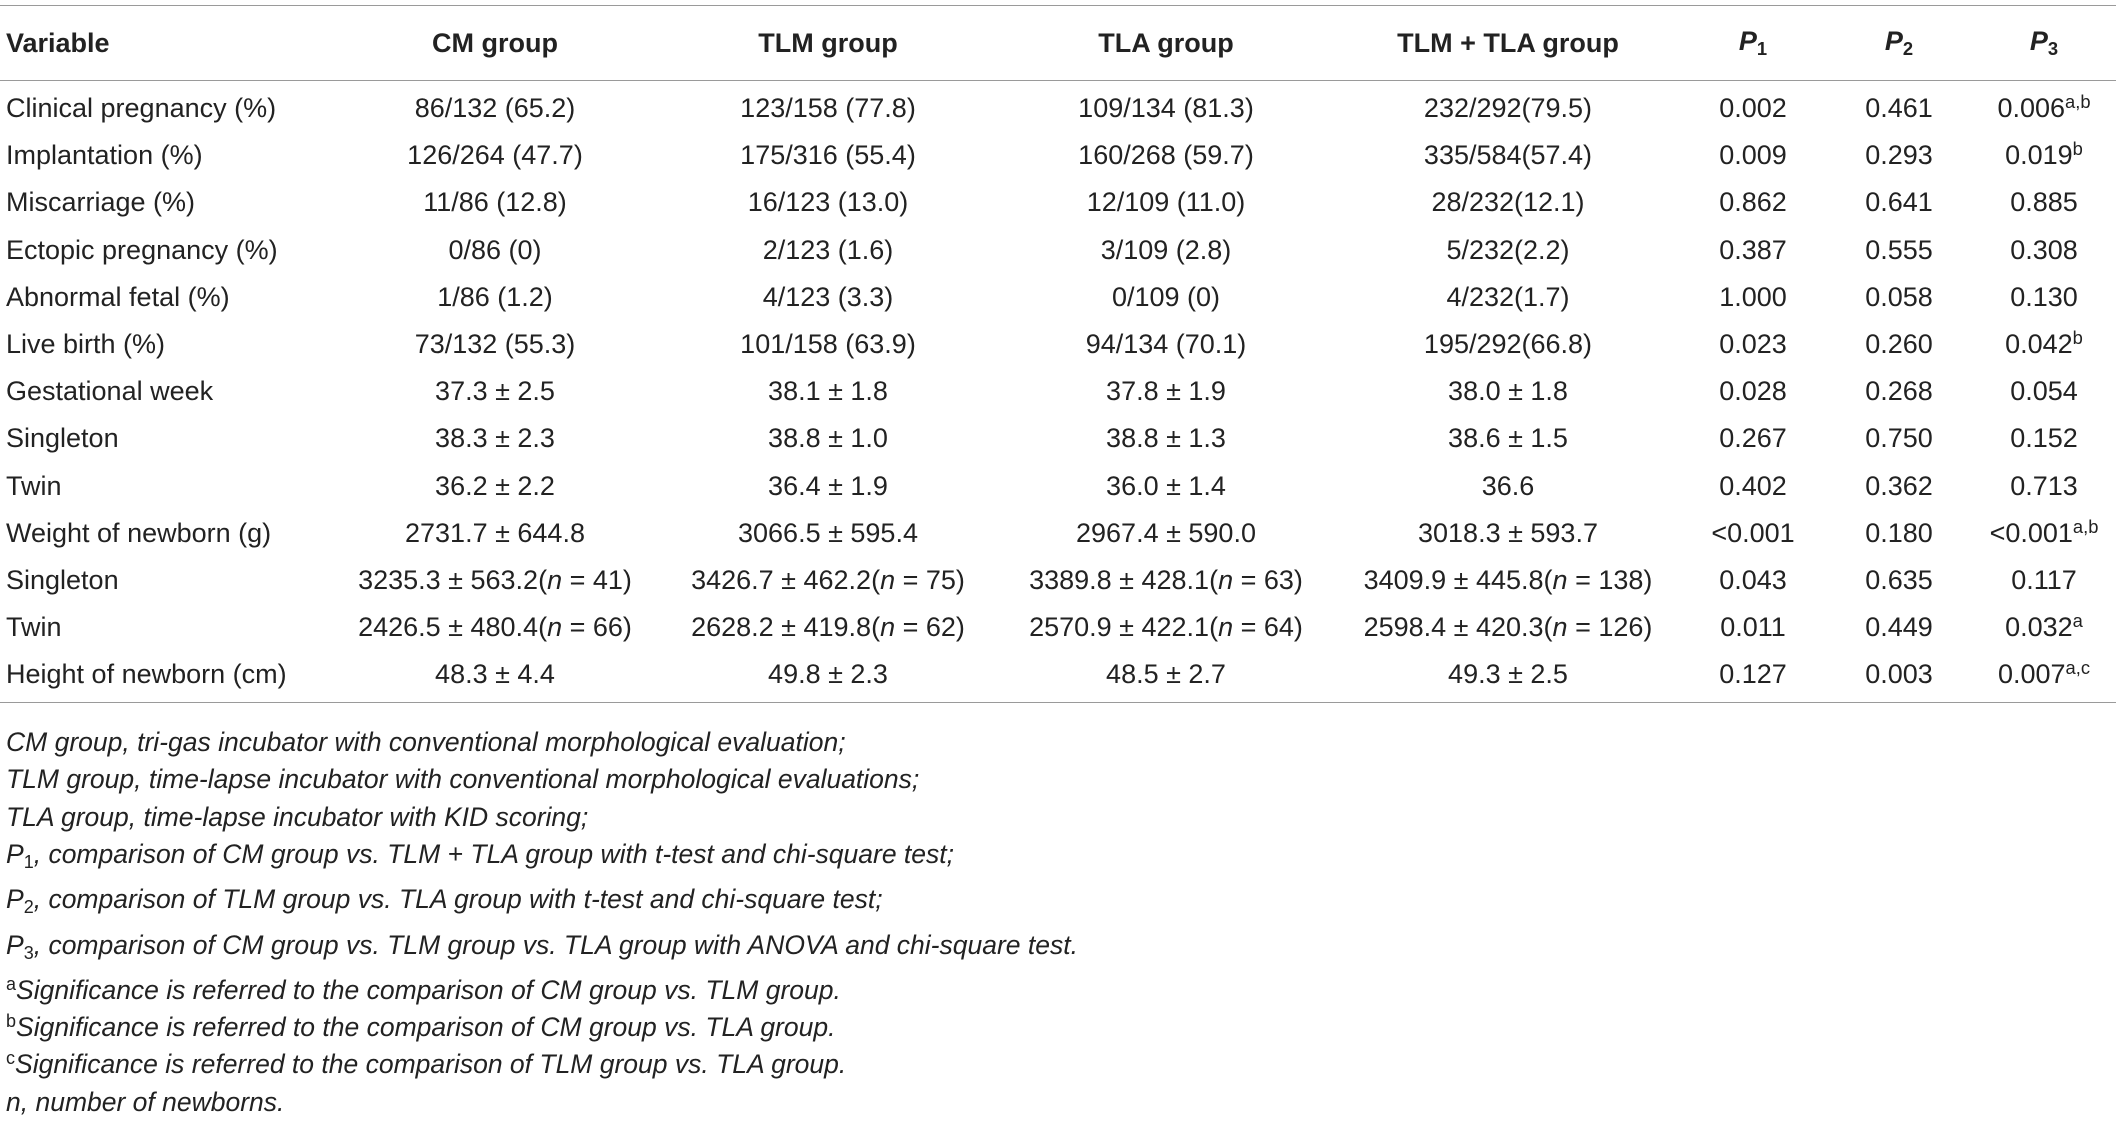 The height and width of the screenshot is (1121, 2118). I want to click on cell-cm: 126/264 (47.7), so click(495, 155).